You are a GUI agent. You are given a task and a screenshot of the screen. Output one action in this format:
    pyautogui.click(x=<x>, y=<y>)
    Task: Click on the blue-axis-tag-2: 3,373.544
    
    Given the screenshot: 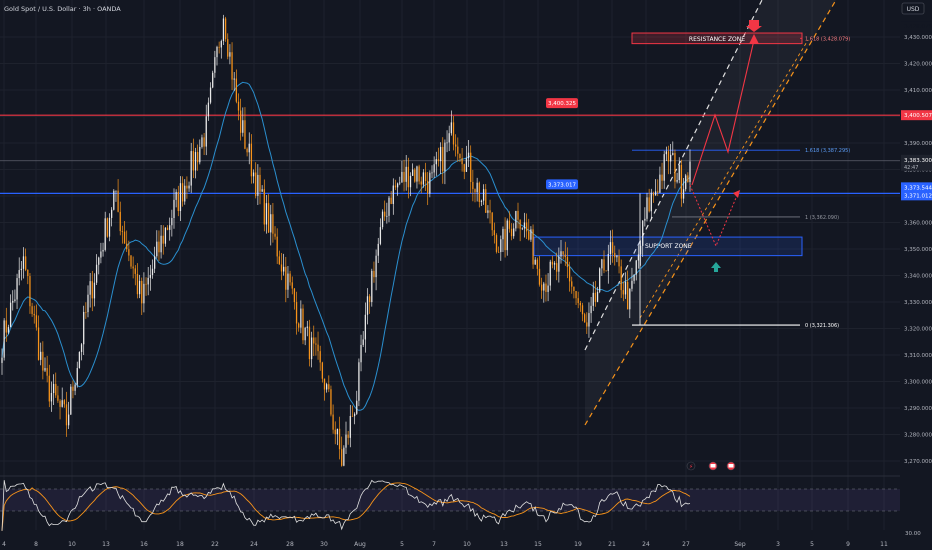 What is the action you would take?
    pyautogui.click(x=916, y=187)
    